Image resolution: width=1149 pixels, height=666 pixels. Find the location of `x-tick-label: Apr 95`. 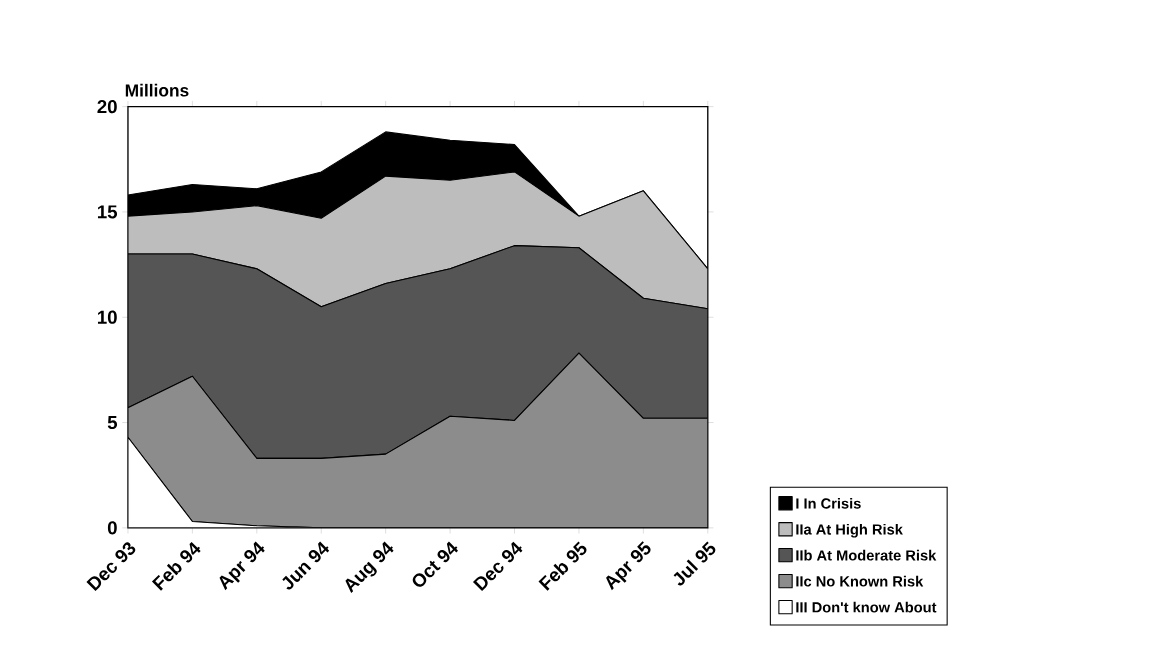

x-tick-label: Apr 95 is located at coordinates (628, 565).